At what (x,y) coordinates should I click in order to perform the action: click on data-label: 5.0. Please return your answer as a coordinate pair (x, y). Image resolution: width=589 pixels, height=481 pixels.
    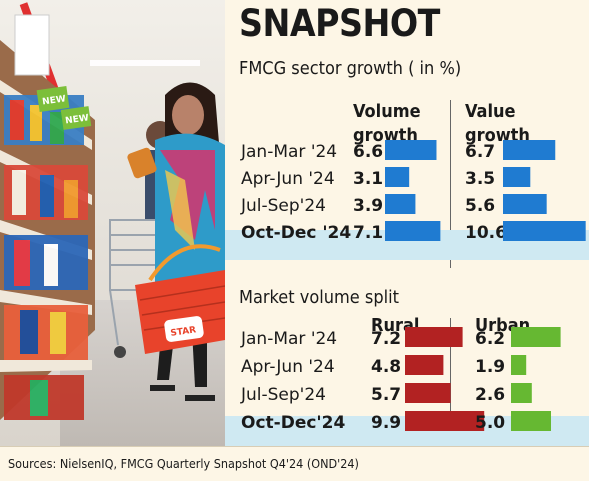
    Looking at the image, I should click on (490, 423).